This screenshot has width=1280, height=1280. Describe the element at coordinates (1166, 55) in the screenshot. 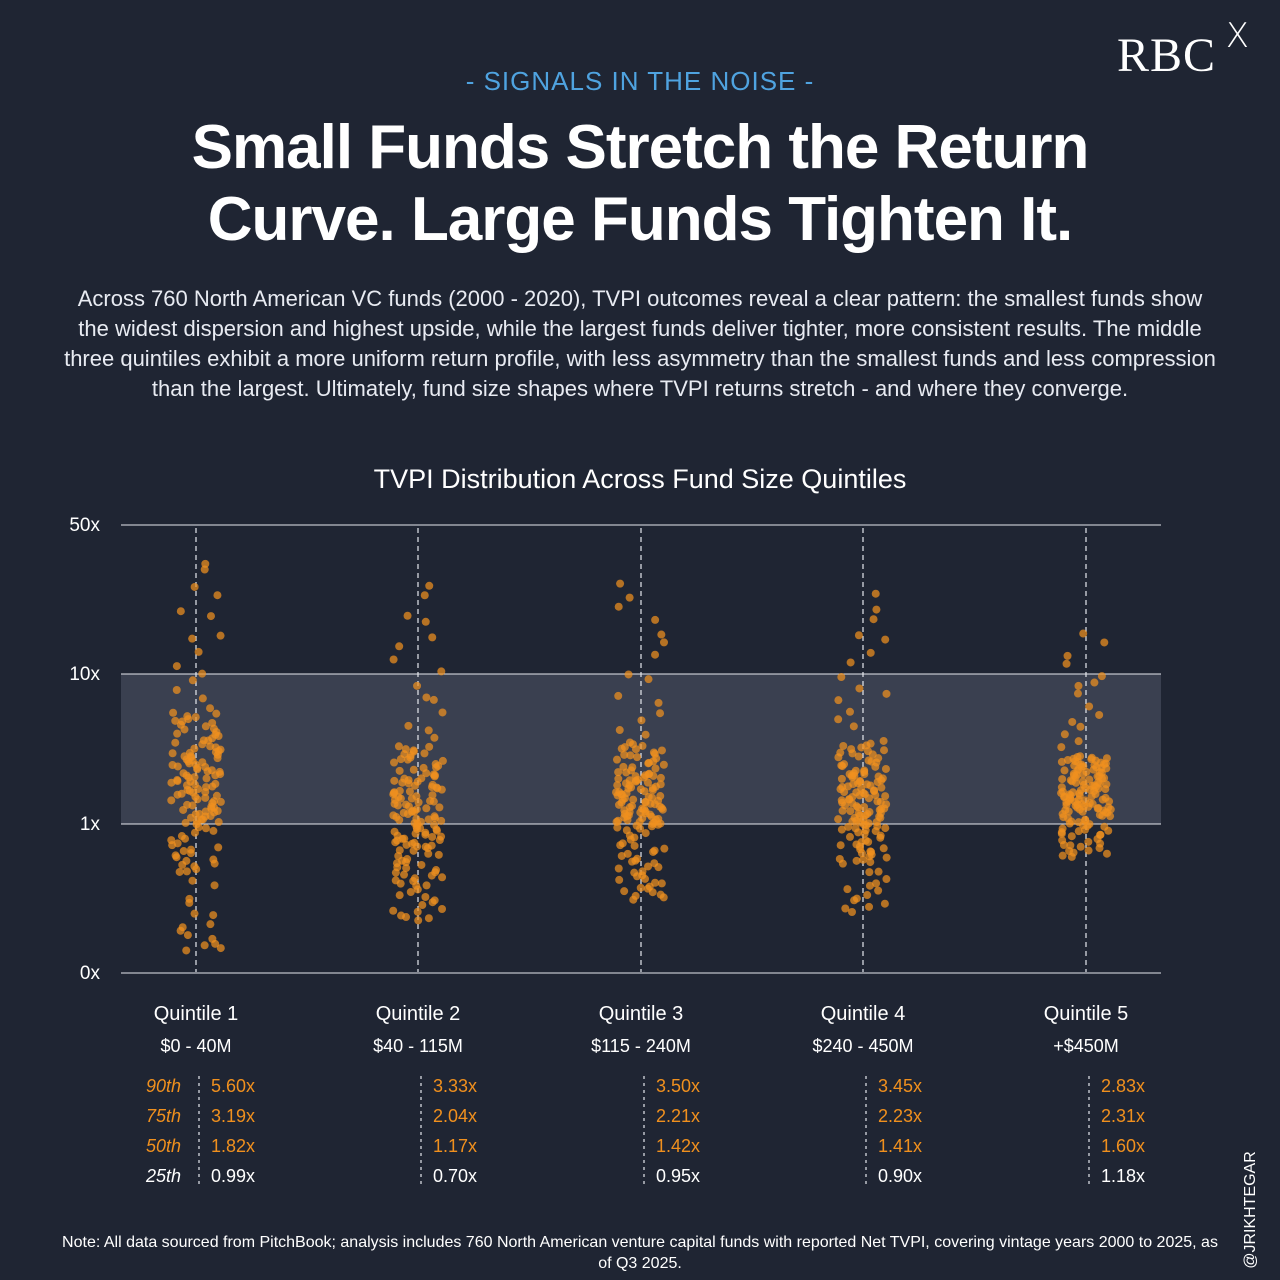

I see `logo-text: RBC` at that location.